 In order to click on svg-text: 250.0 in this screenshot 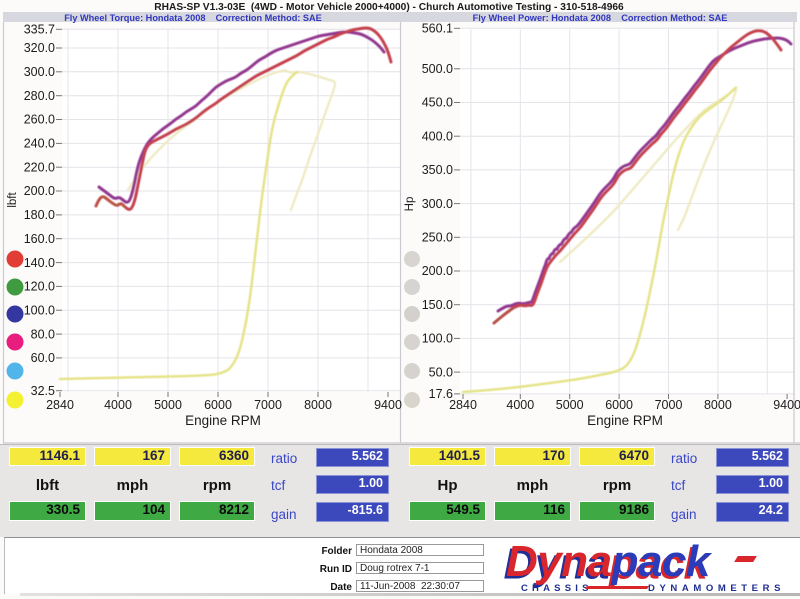, I will do `click(437, 238)`.